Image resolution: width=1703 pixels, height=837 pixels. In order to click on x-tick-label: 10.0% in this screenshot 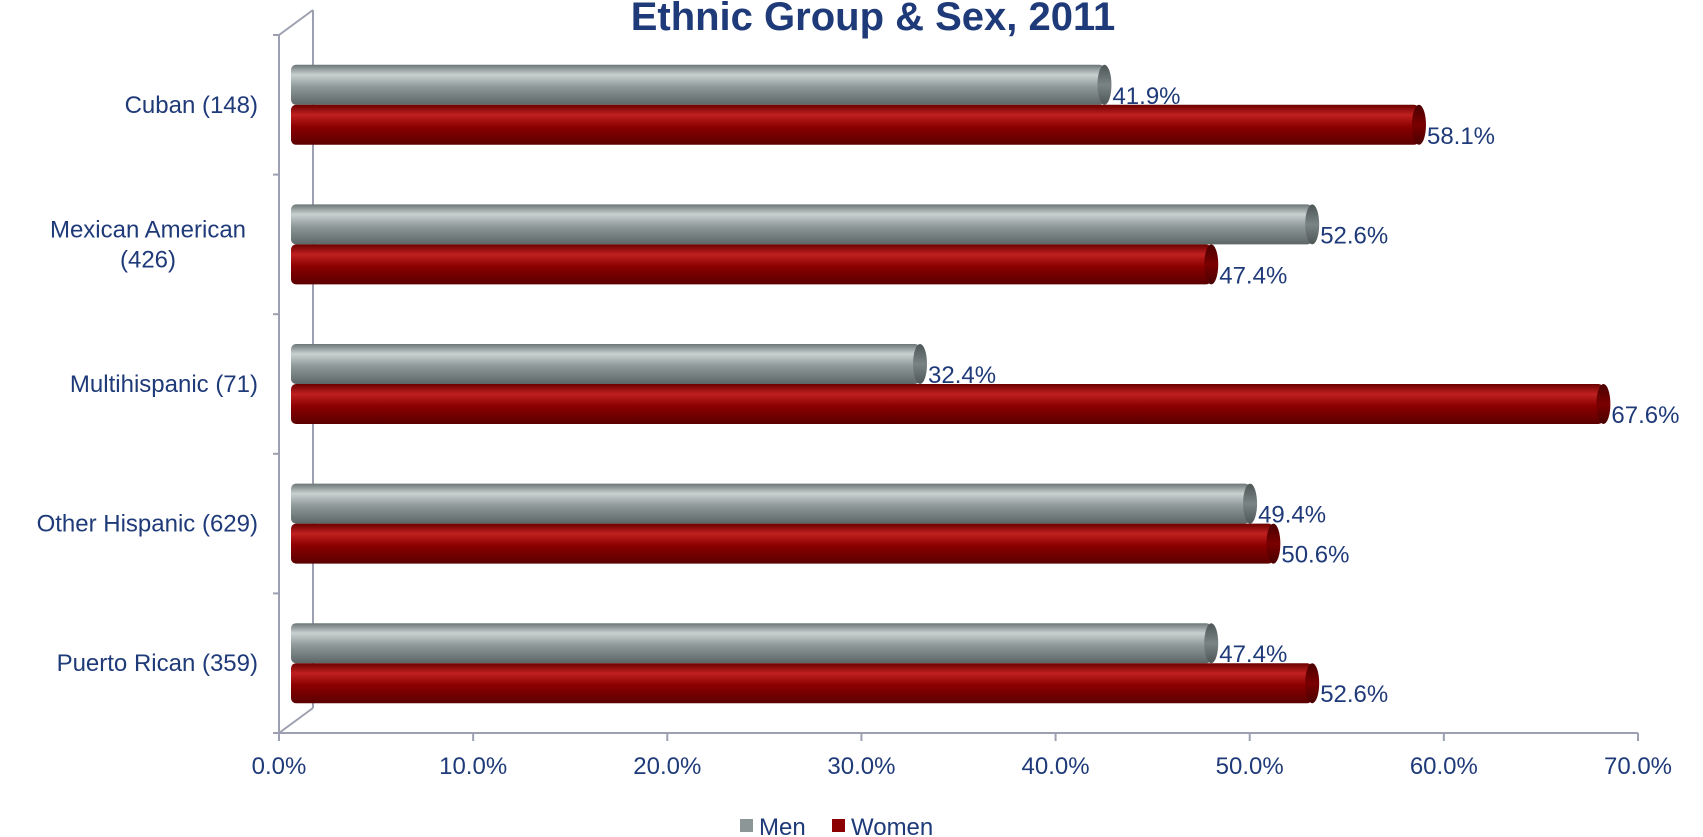, I will do `click(473, 766)`.